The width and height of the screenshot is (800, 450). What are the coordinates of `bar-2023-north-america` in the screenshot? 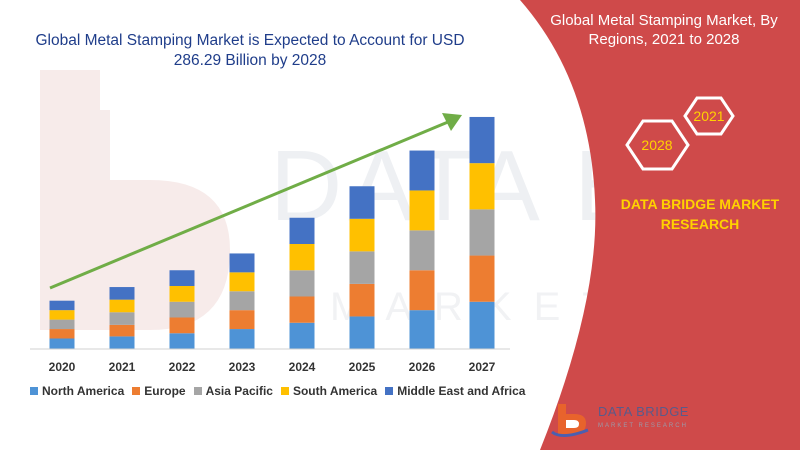 It's located at (242, 339).